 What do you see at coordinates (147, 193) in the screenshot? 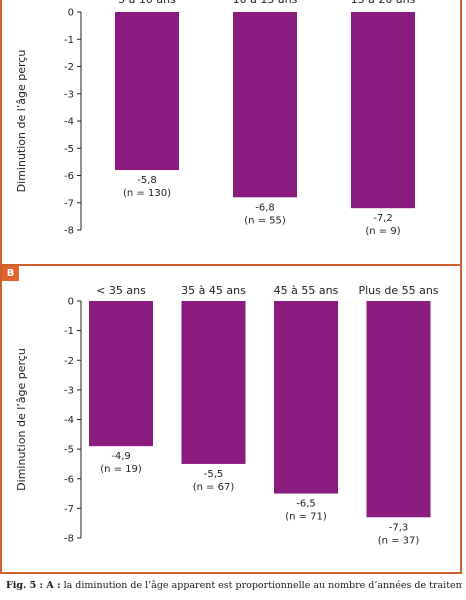
I see `bar-n-label: (n = 130)` at bounding box center [147, 193].